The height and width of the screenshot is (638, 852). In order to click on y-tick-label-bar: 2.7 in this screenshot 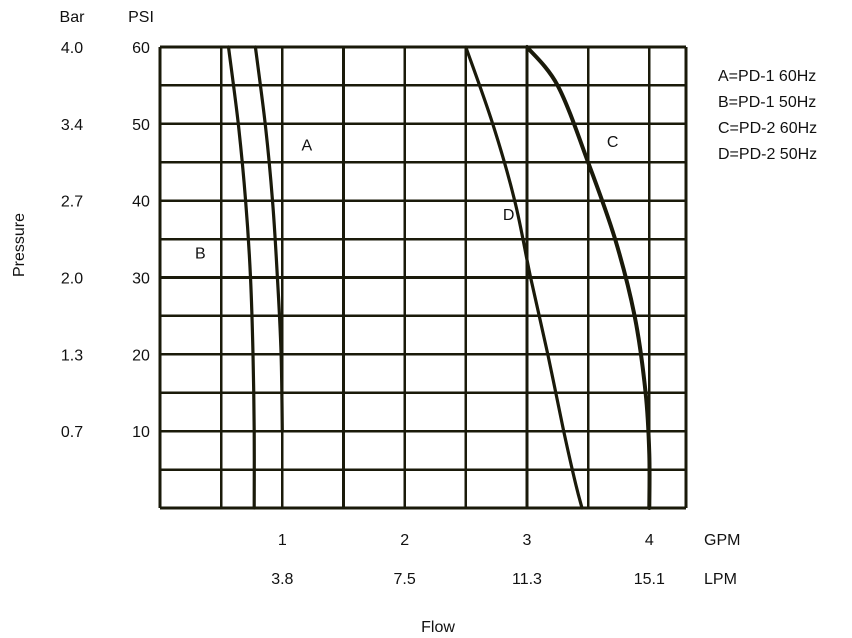, I will do `click(72, 202)`.